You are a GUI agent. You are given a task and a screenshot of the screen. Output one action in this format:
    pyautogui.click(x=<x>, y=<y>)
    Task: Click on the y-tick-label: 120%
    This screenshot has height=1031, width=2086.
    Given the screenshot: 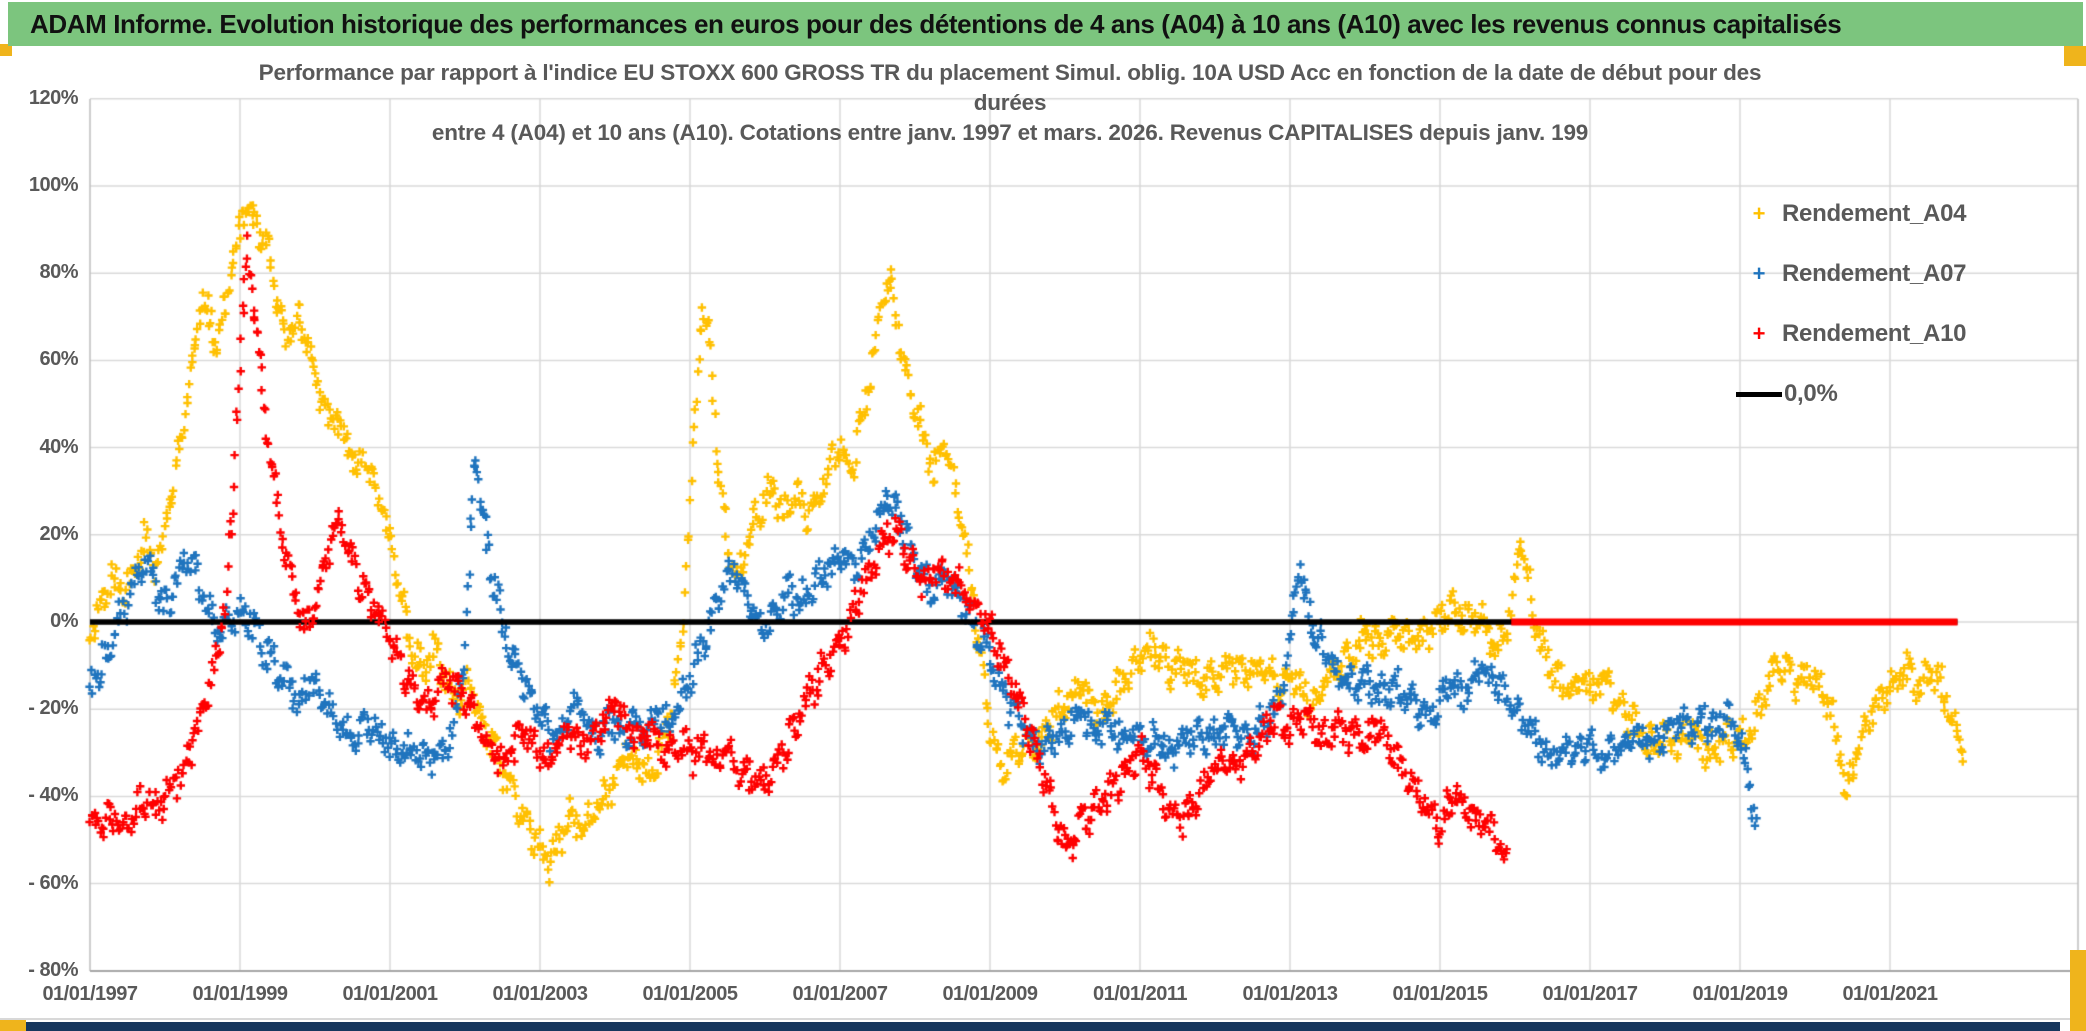 What is the action you would take?
    pyautogui.click(x=53, y=97)
    